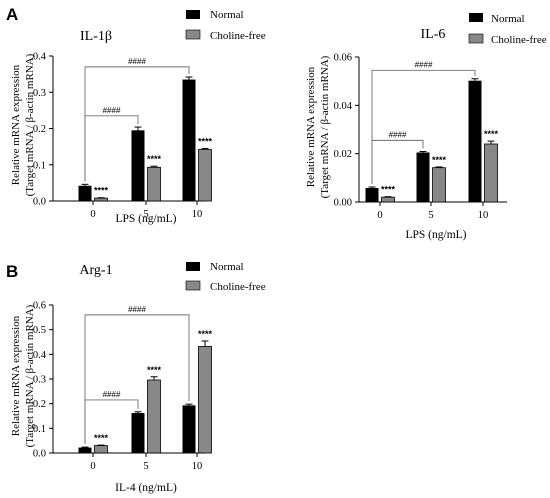  I want to click on y-tick-label: 0.00, so click(343, 203).